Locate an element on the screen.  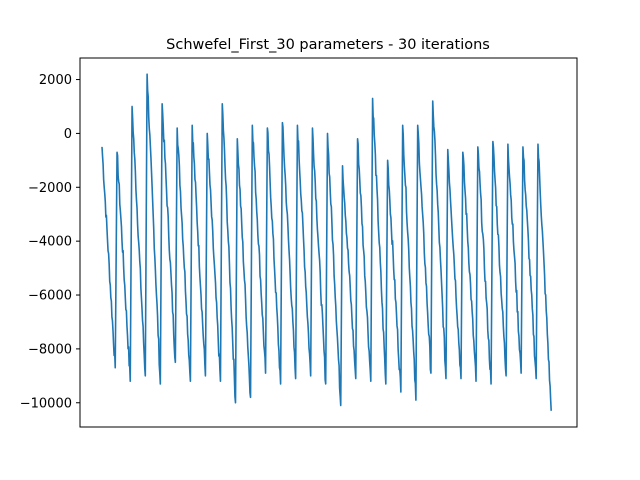
y-axis: 2000 0 −2000 −4000 −6000 −8000 −10000 is located at coordinates (50, 242).